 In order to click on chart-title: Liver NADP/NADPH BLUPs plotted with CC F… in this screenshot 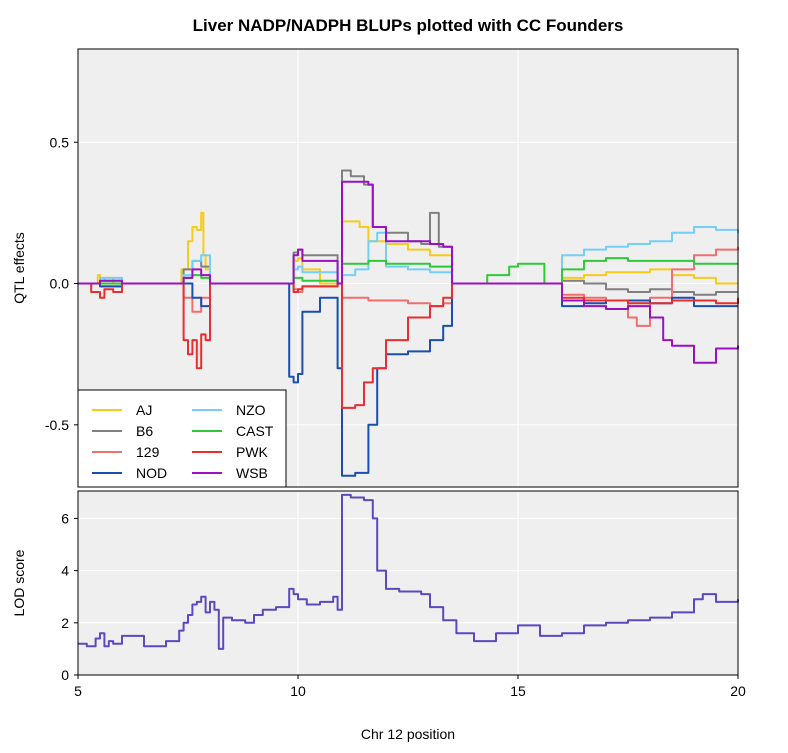, I will do `click(408, 25)`.